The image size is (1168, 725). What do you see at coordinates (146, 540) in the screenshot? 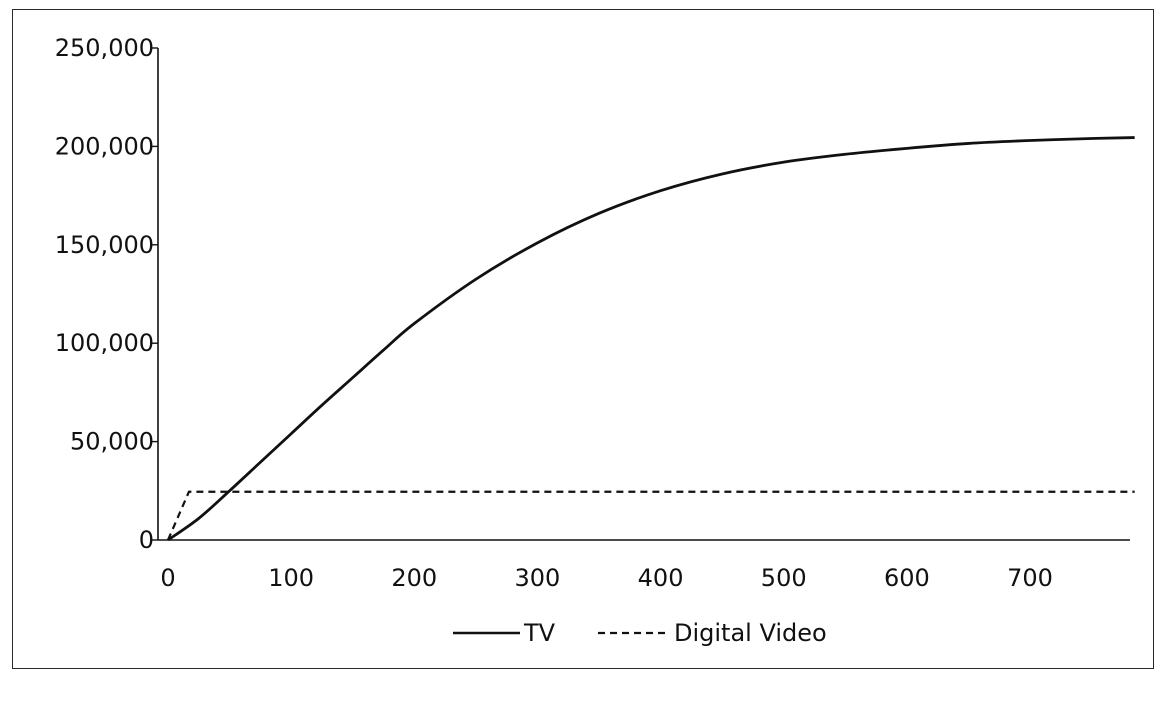
I see `y-tick-label: 0` at bounding box center [146, 540].